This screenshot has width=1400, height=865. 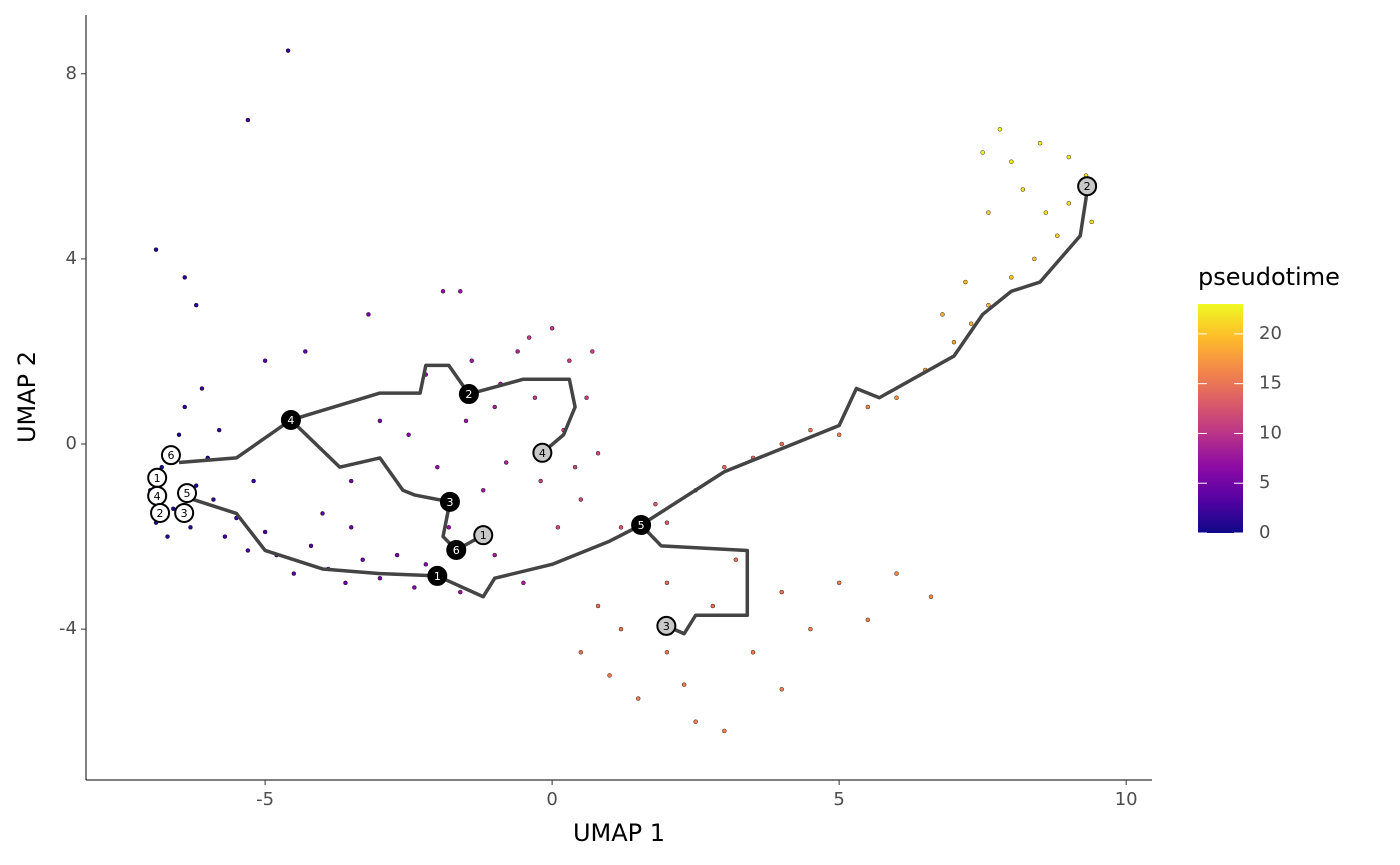 I want to click on y-tick-label: -4, so click(x=68, y=628).